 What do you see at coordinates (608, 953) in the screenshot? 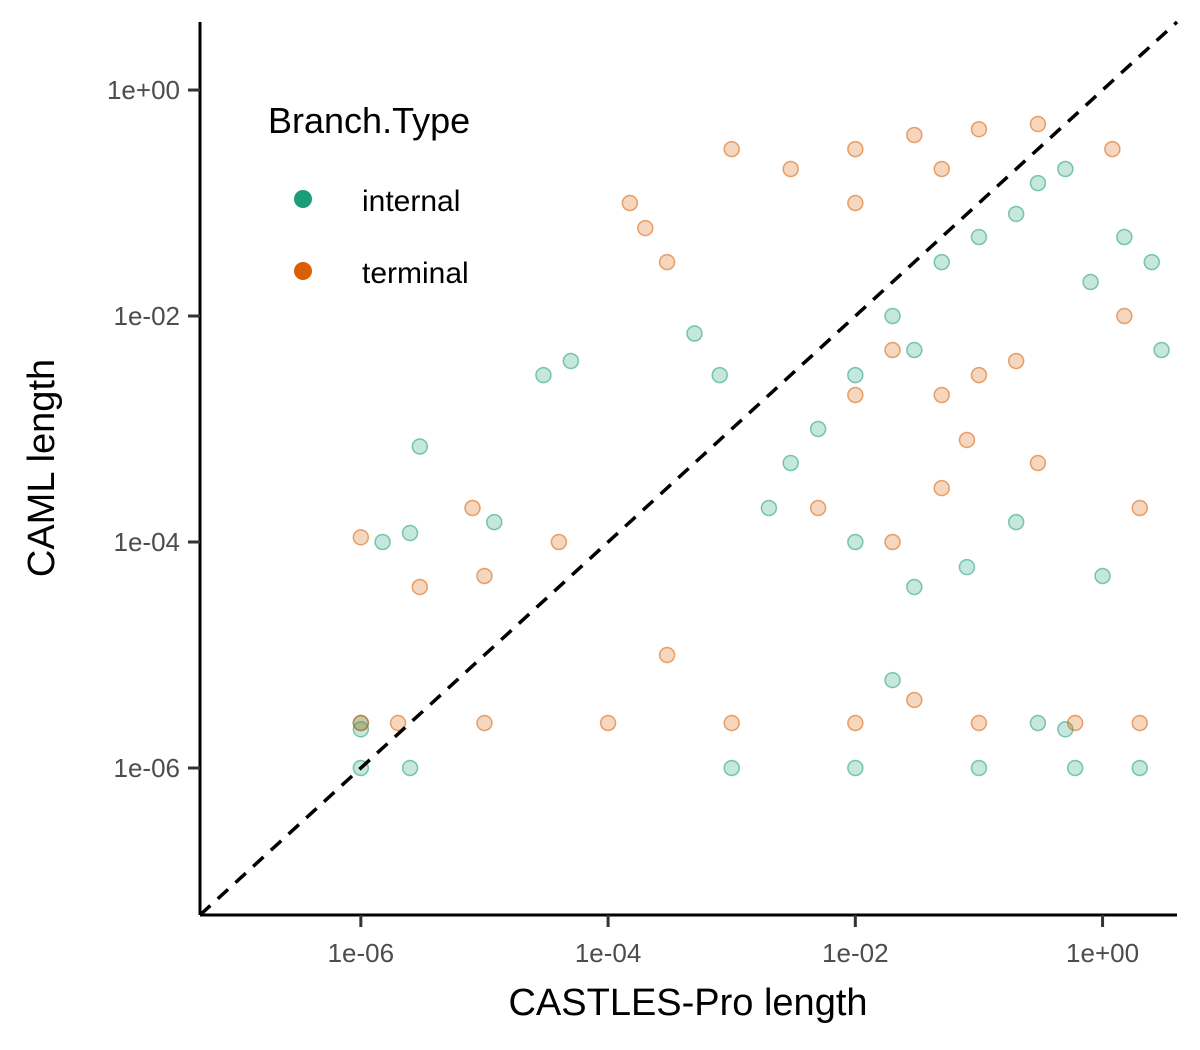
I see `x-tick-label-1: 1e-04` at bounding box center [608, 953].